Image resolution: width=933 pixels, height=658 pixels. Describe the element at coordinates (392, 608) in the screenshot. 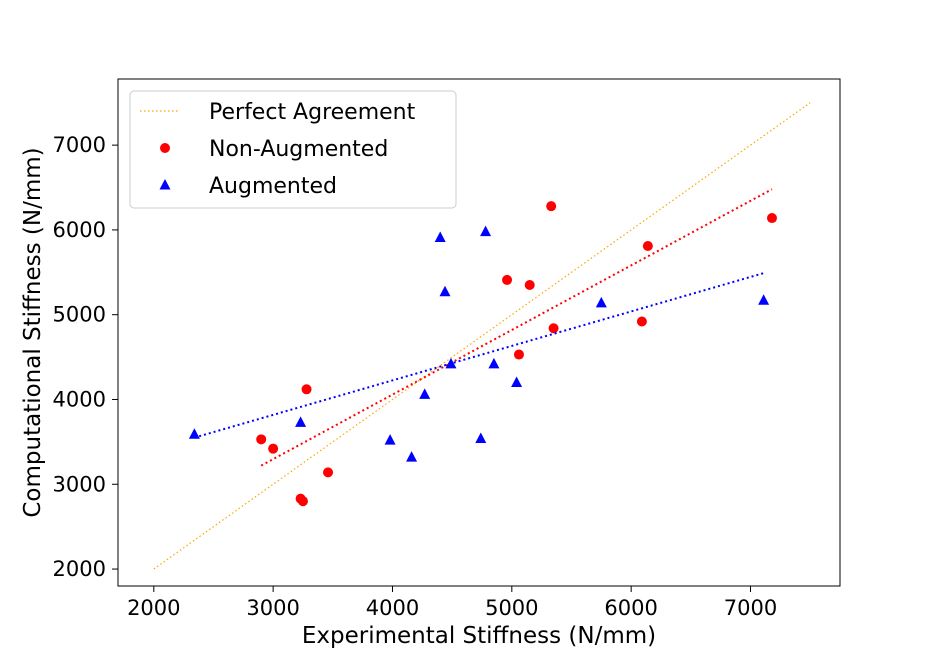

I see `x-tick-label: 4000` at that location.